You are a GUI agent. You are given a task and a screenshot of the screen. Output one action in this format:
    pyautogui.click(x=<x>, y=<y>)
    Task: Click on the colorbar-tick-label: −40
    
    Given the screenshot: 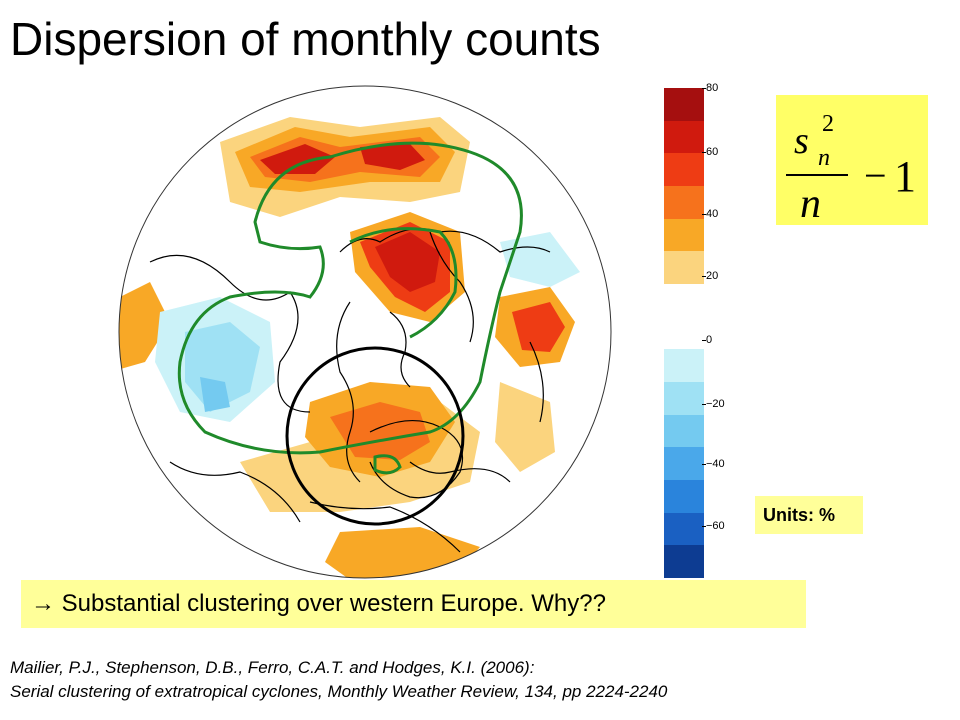 What is the action you would take?
    pyautogui.click(x=713, y=464)
    